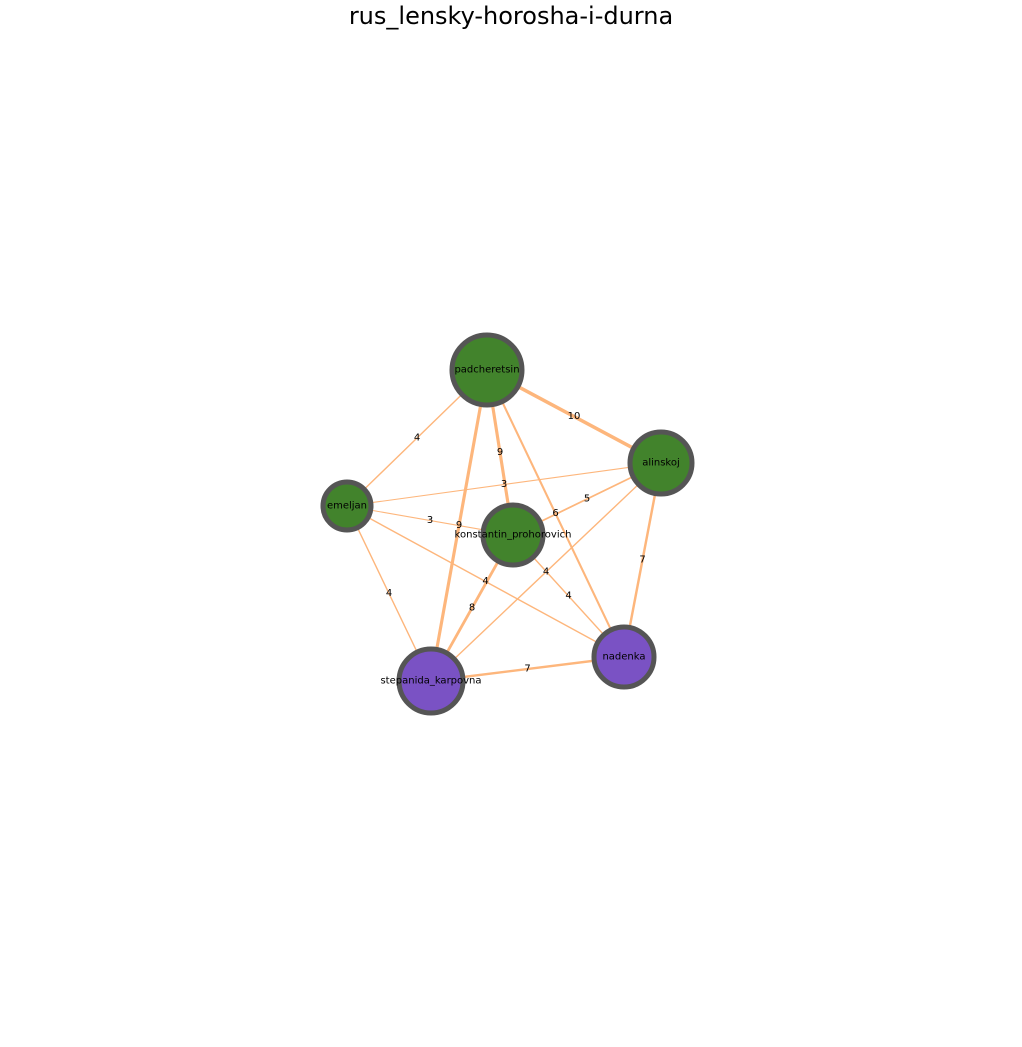 The image size is (1022, 1047). I want to click on node-emeljan, so click(347, 506).